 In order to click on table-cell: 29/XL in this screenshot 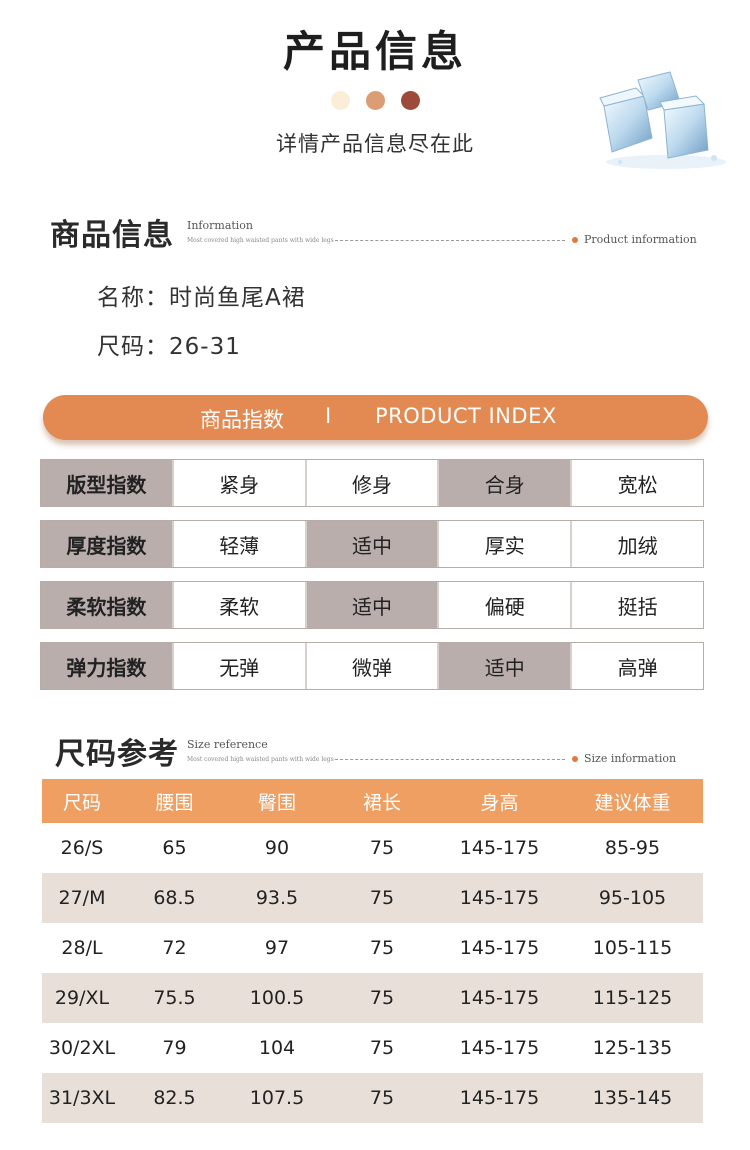, I will do `click(82, 998)`.